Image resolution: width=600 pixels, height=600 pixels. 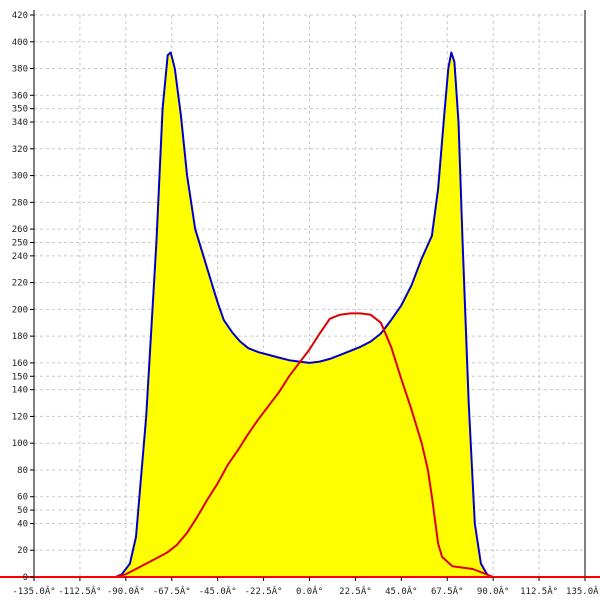 I want to click on y-tick-label: 360, so click(x=20, y=96).